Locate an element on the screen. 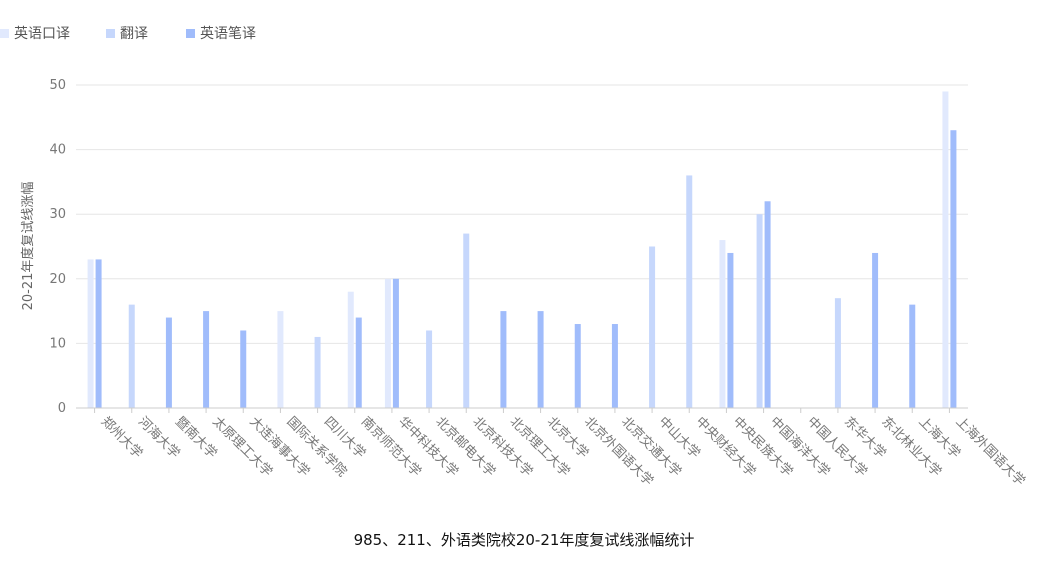  legend-item-英语笔译: 英语笔译 is located at coordinates (221, 33).